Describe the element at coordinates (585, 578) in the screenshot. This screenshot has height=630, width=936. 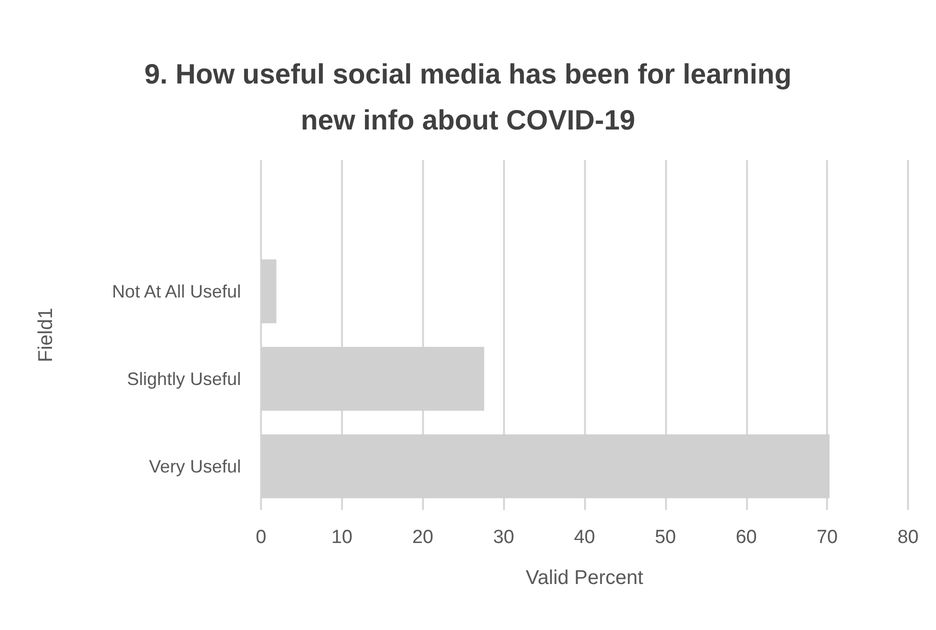
I see `x-axis-title: Valid Percent` at that location.